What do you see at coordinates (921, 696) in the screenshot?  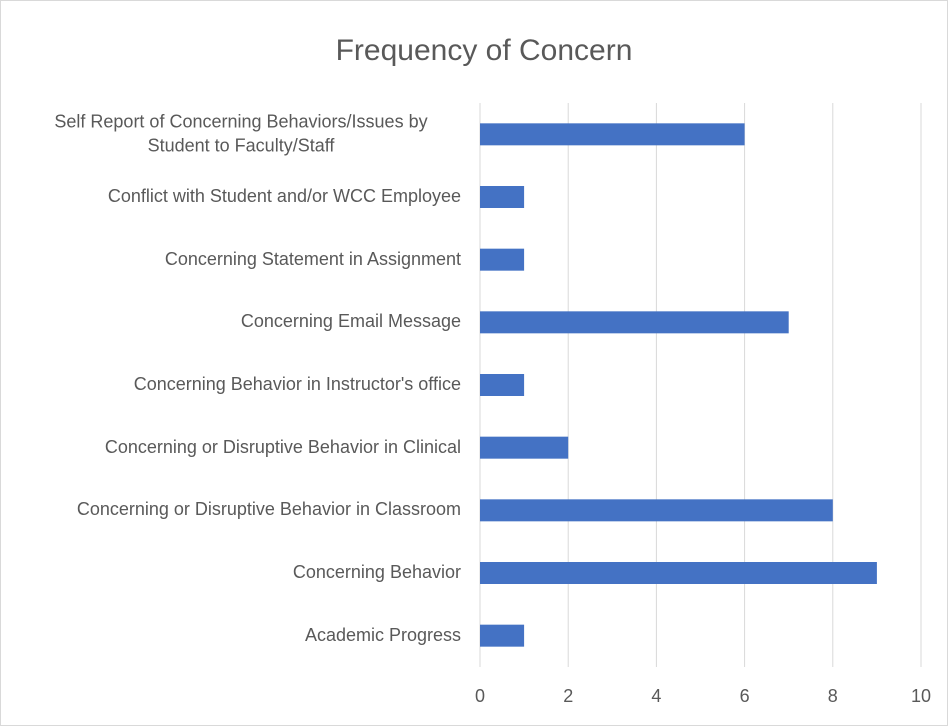 I see `x-tick-label: 10` at bounding box center [921, 696].